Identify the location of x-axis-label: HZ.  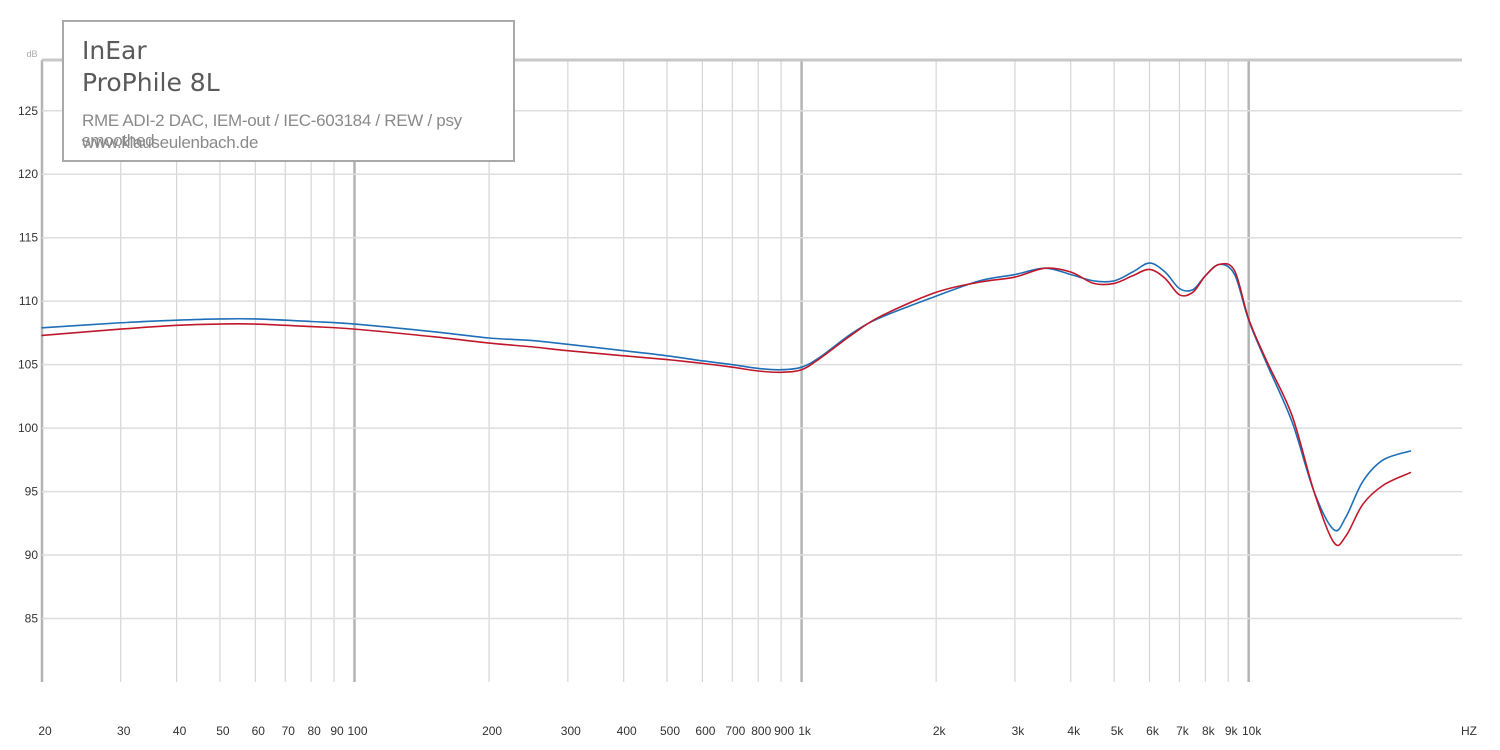
(1469, 731).